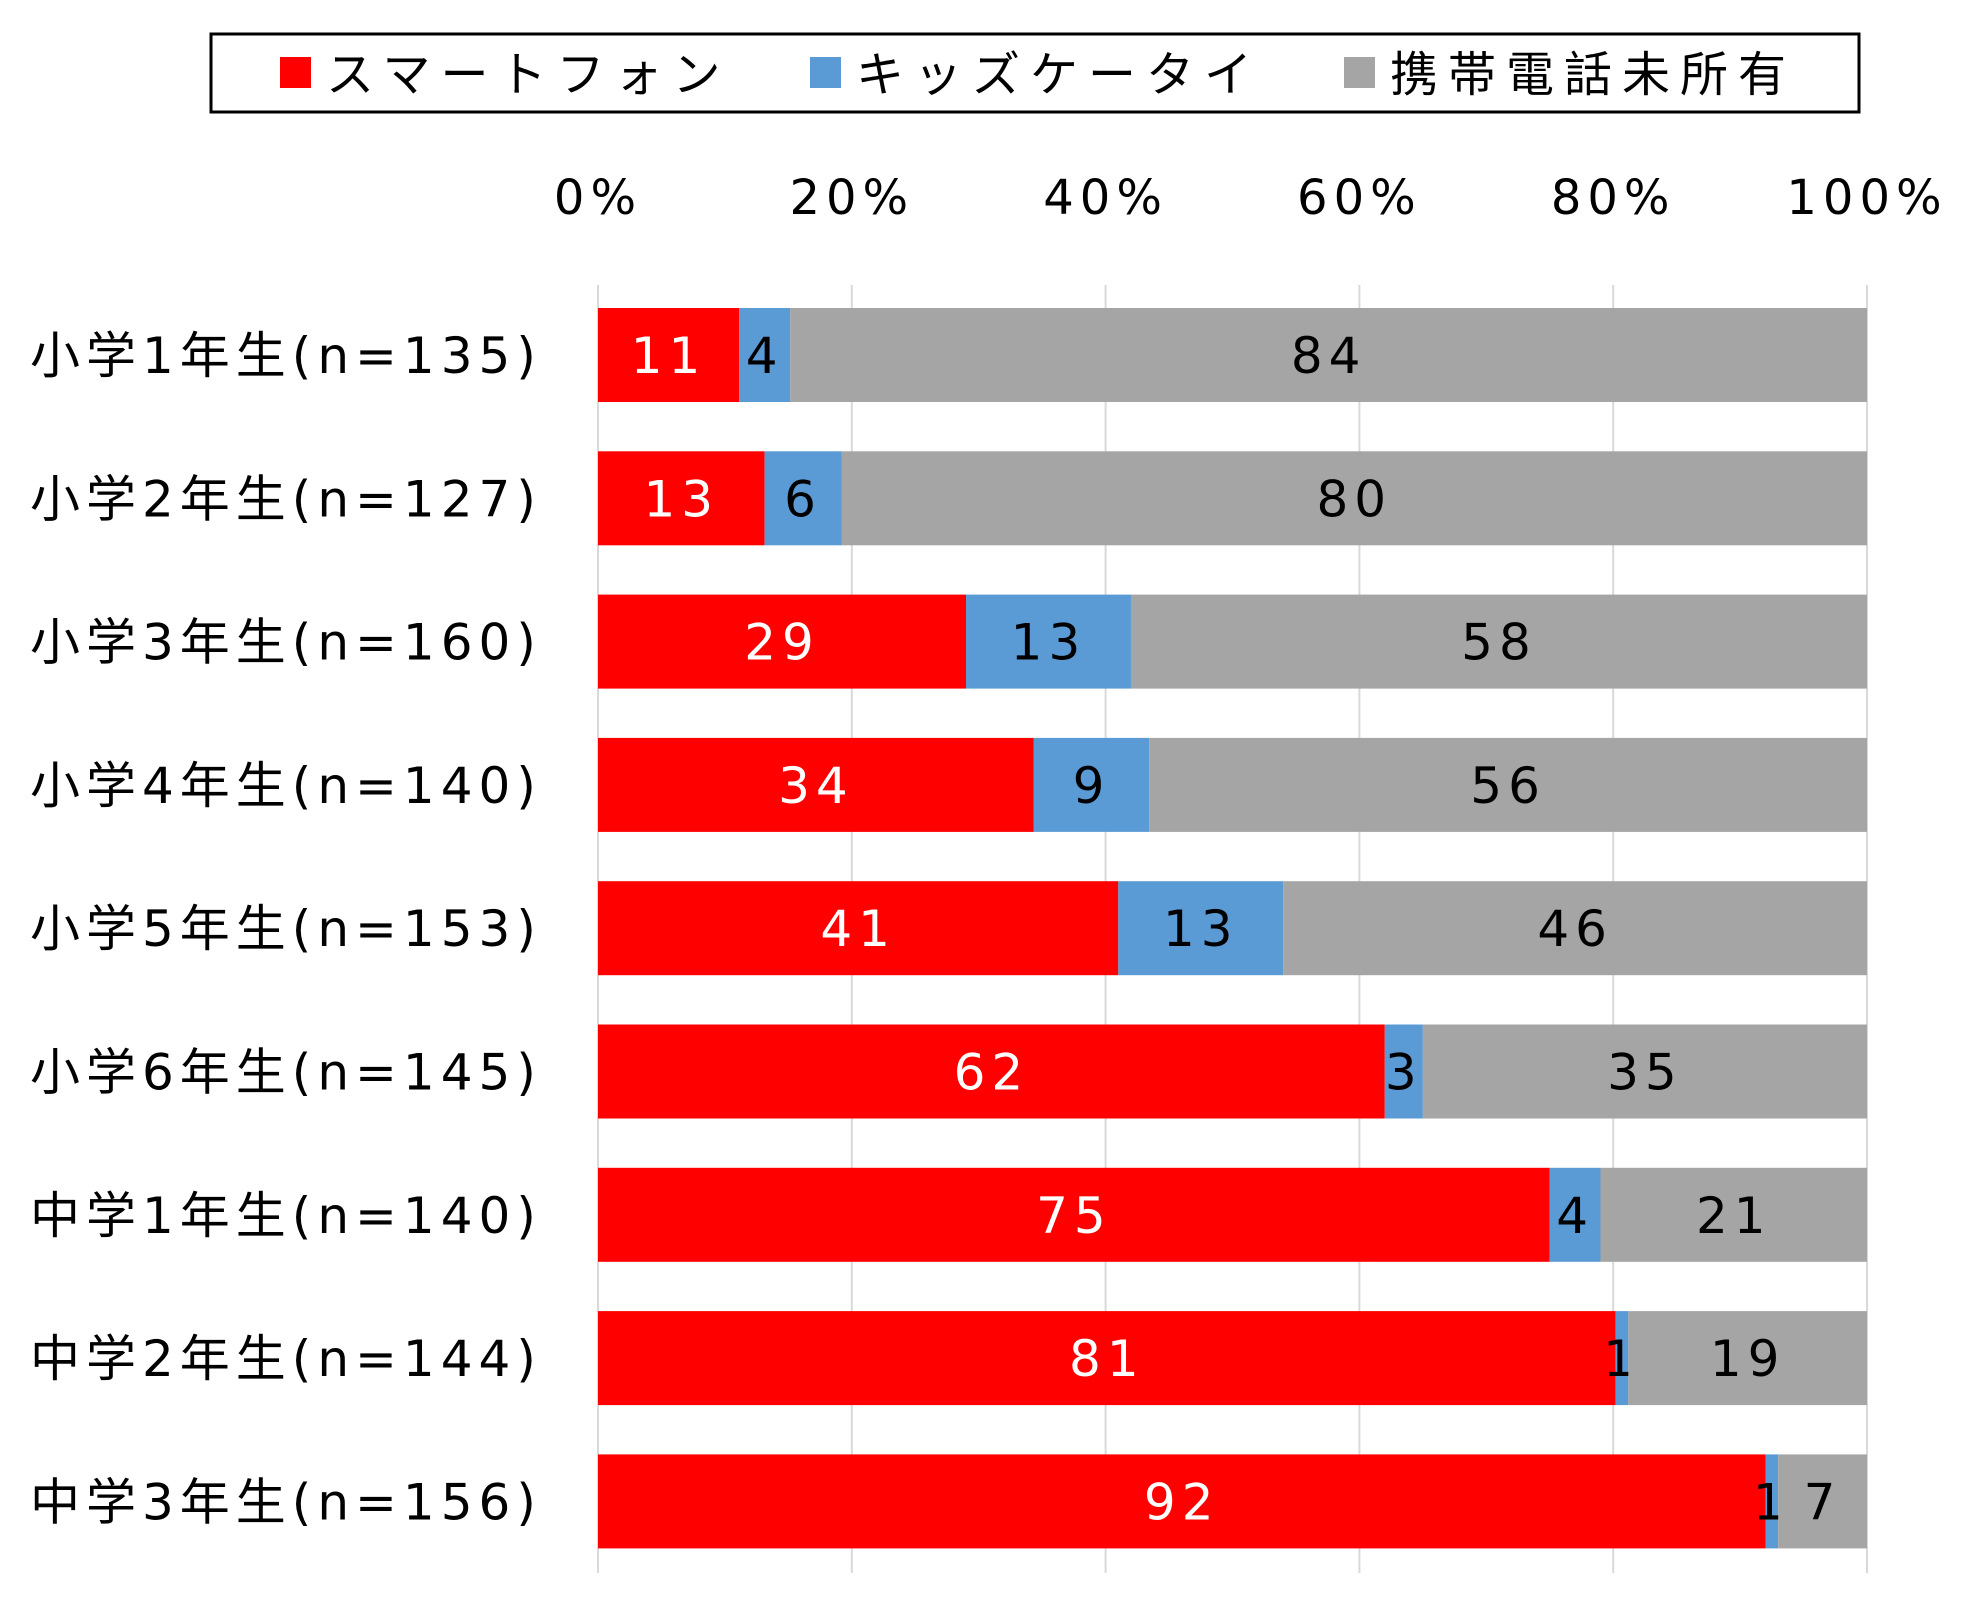 Image resolution: width=1976 pixels, height=1616 pixels. Describe the element at coordinates (1866, 198) in the screenshot. I see `x-tick-label-100: 100%` at that location.